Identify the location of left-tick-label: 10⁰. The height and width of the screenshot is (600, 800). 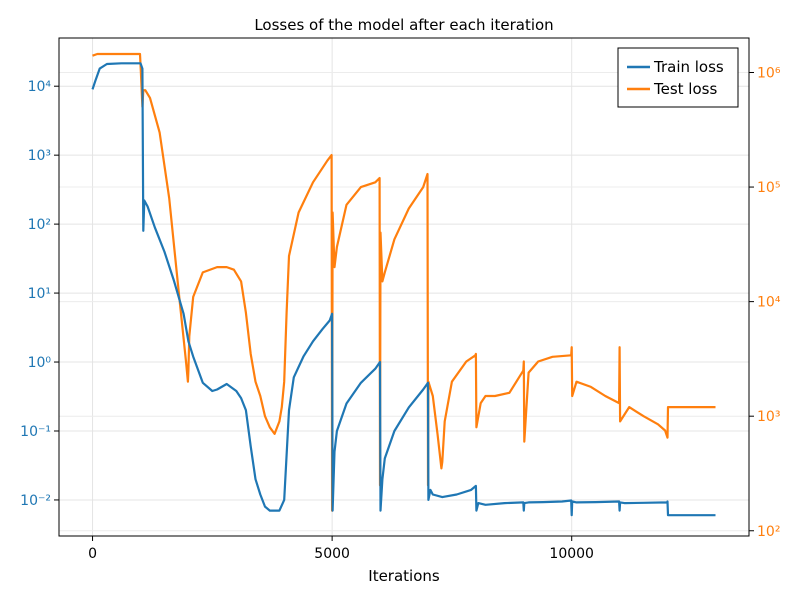
(40, 363).